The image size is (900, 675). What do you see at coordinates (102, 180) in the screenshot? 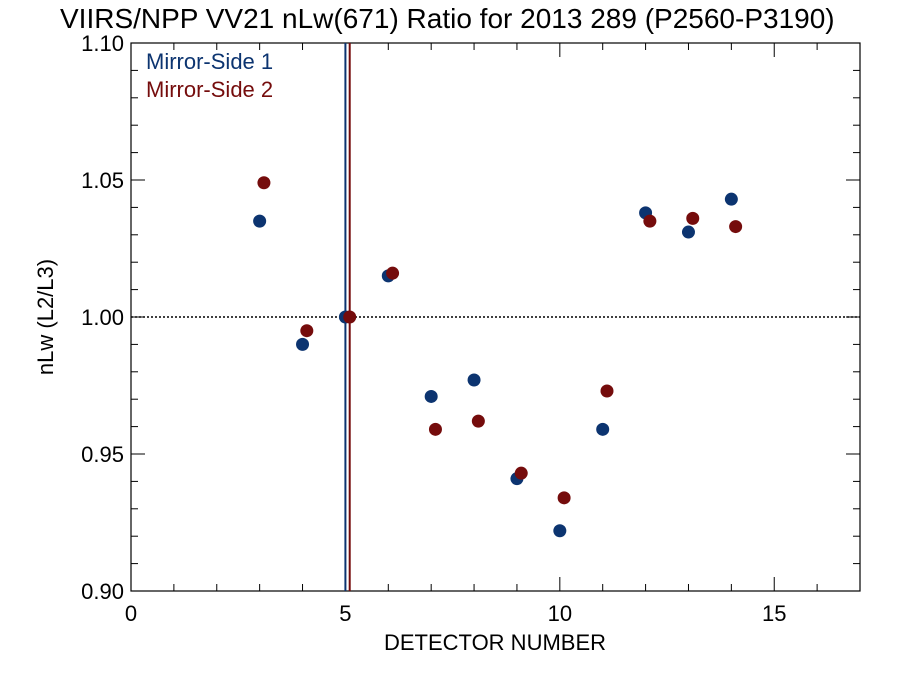
I see `y-tick-label: 1.05` at bounding box center [102, 180].